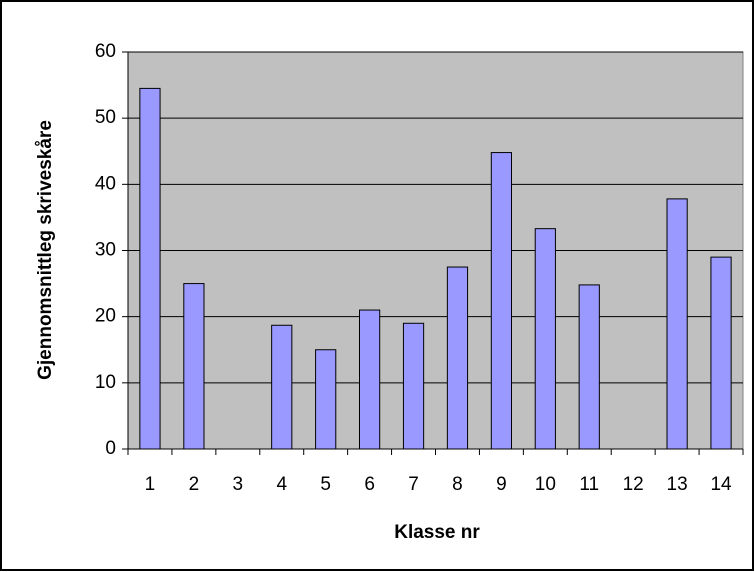 This screenshot has width=755, height=572. What do you see at coordinates (150, 484) in the screenshot?
I see `x-tick-label: 1` at bounding box center [150, 484].